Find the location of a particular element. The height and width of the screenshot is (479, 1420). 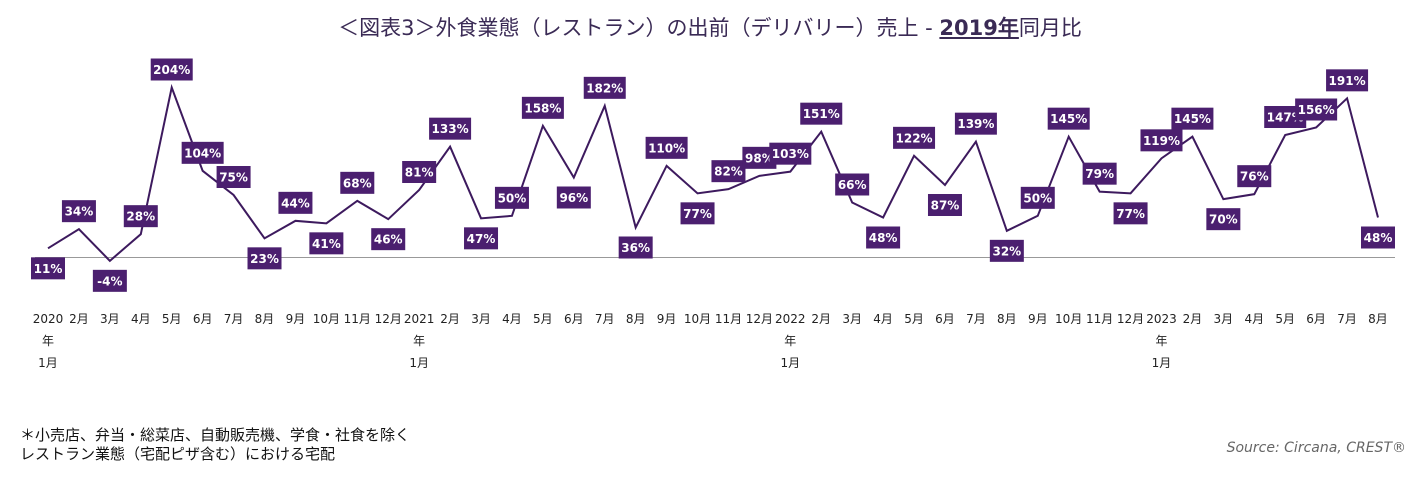

value-label: 98% is located at coordinates (759, 158).